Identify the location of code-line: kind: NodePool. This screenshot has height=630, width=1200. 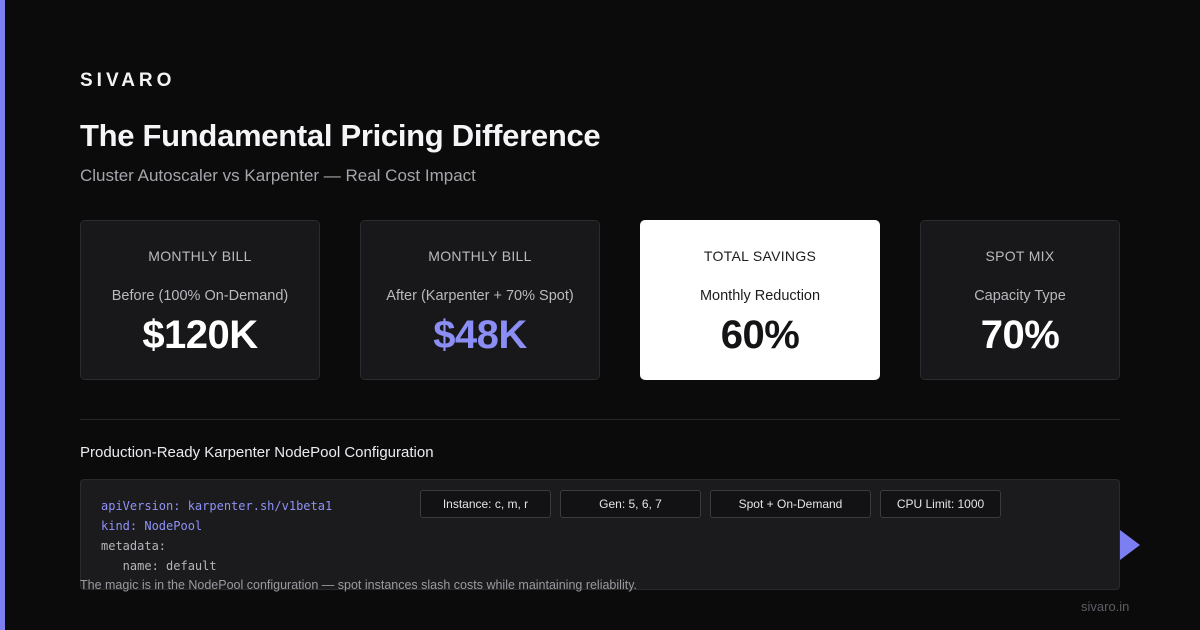
(152, 526).